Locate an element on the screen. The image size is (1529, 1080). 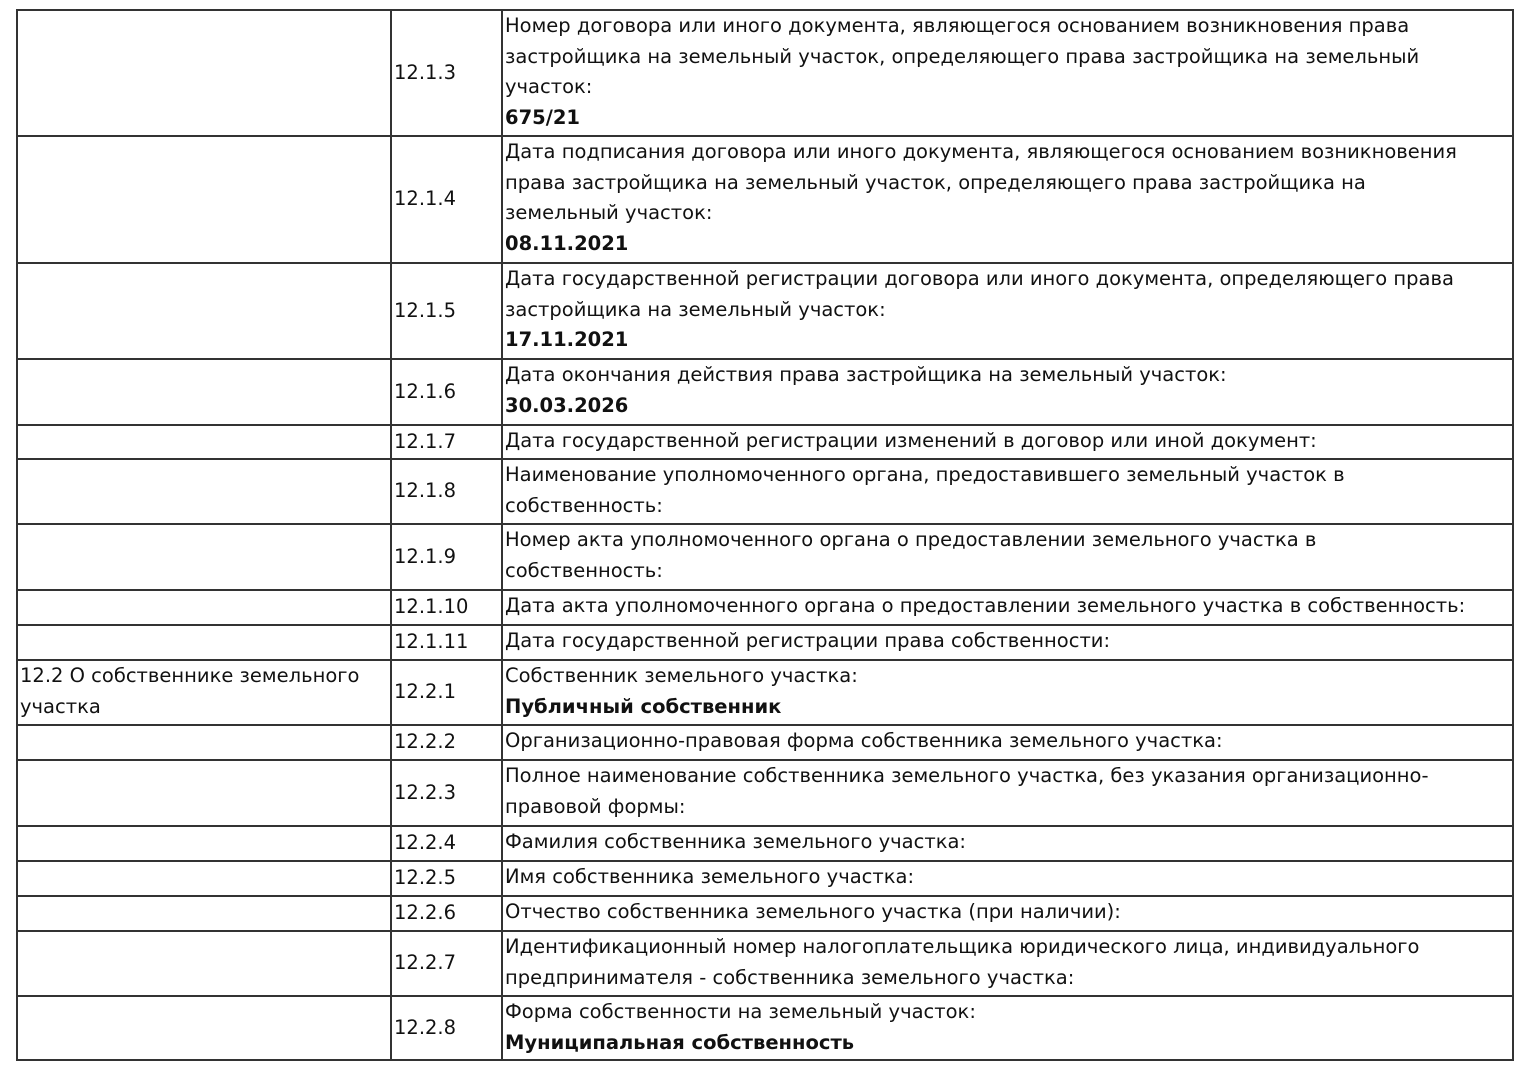
item-number: 12.2.3 is located at coordinates (446, 793).